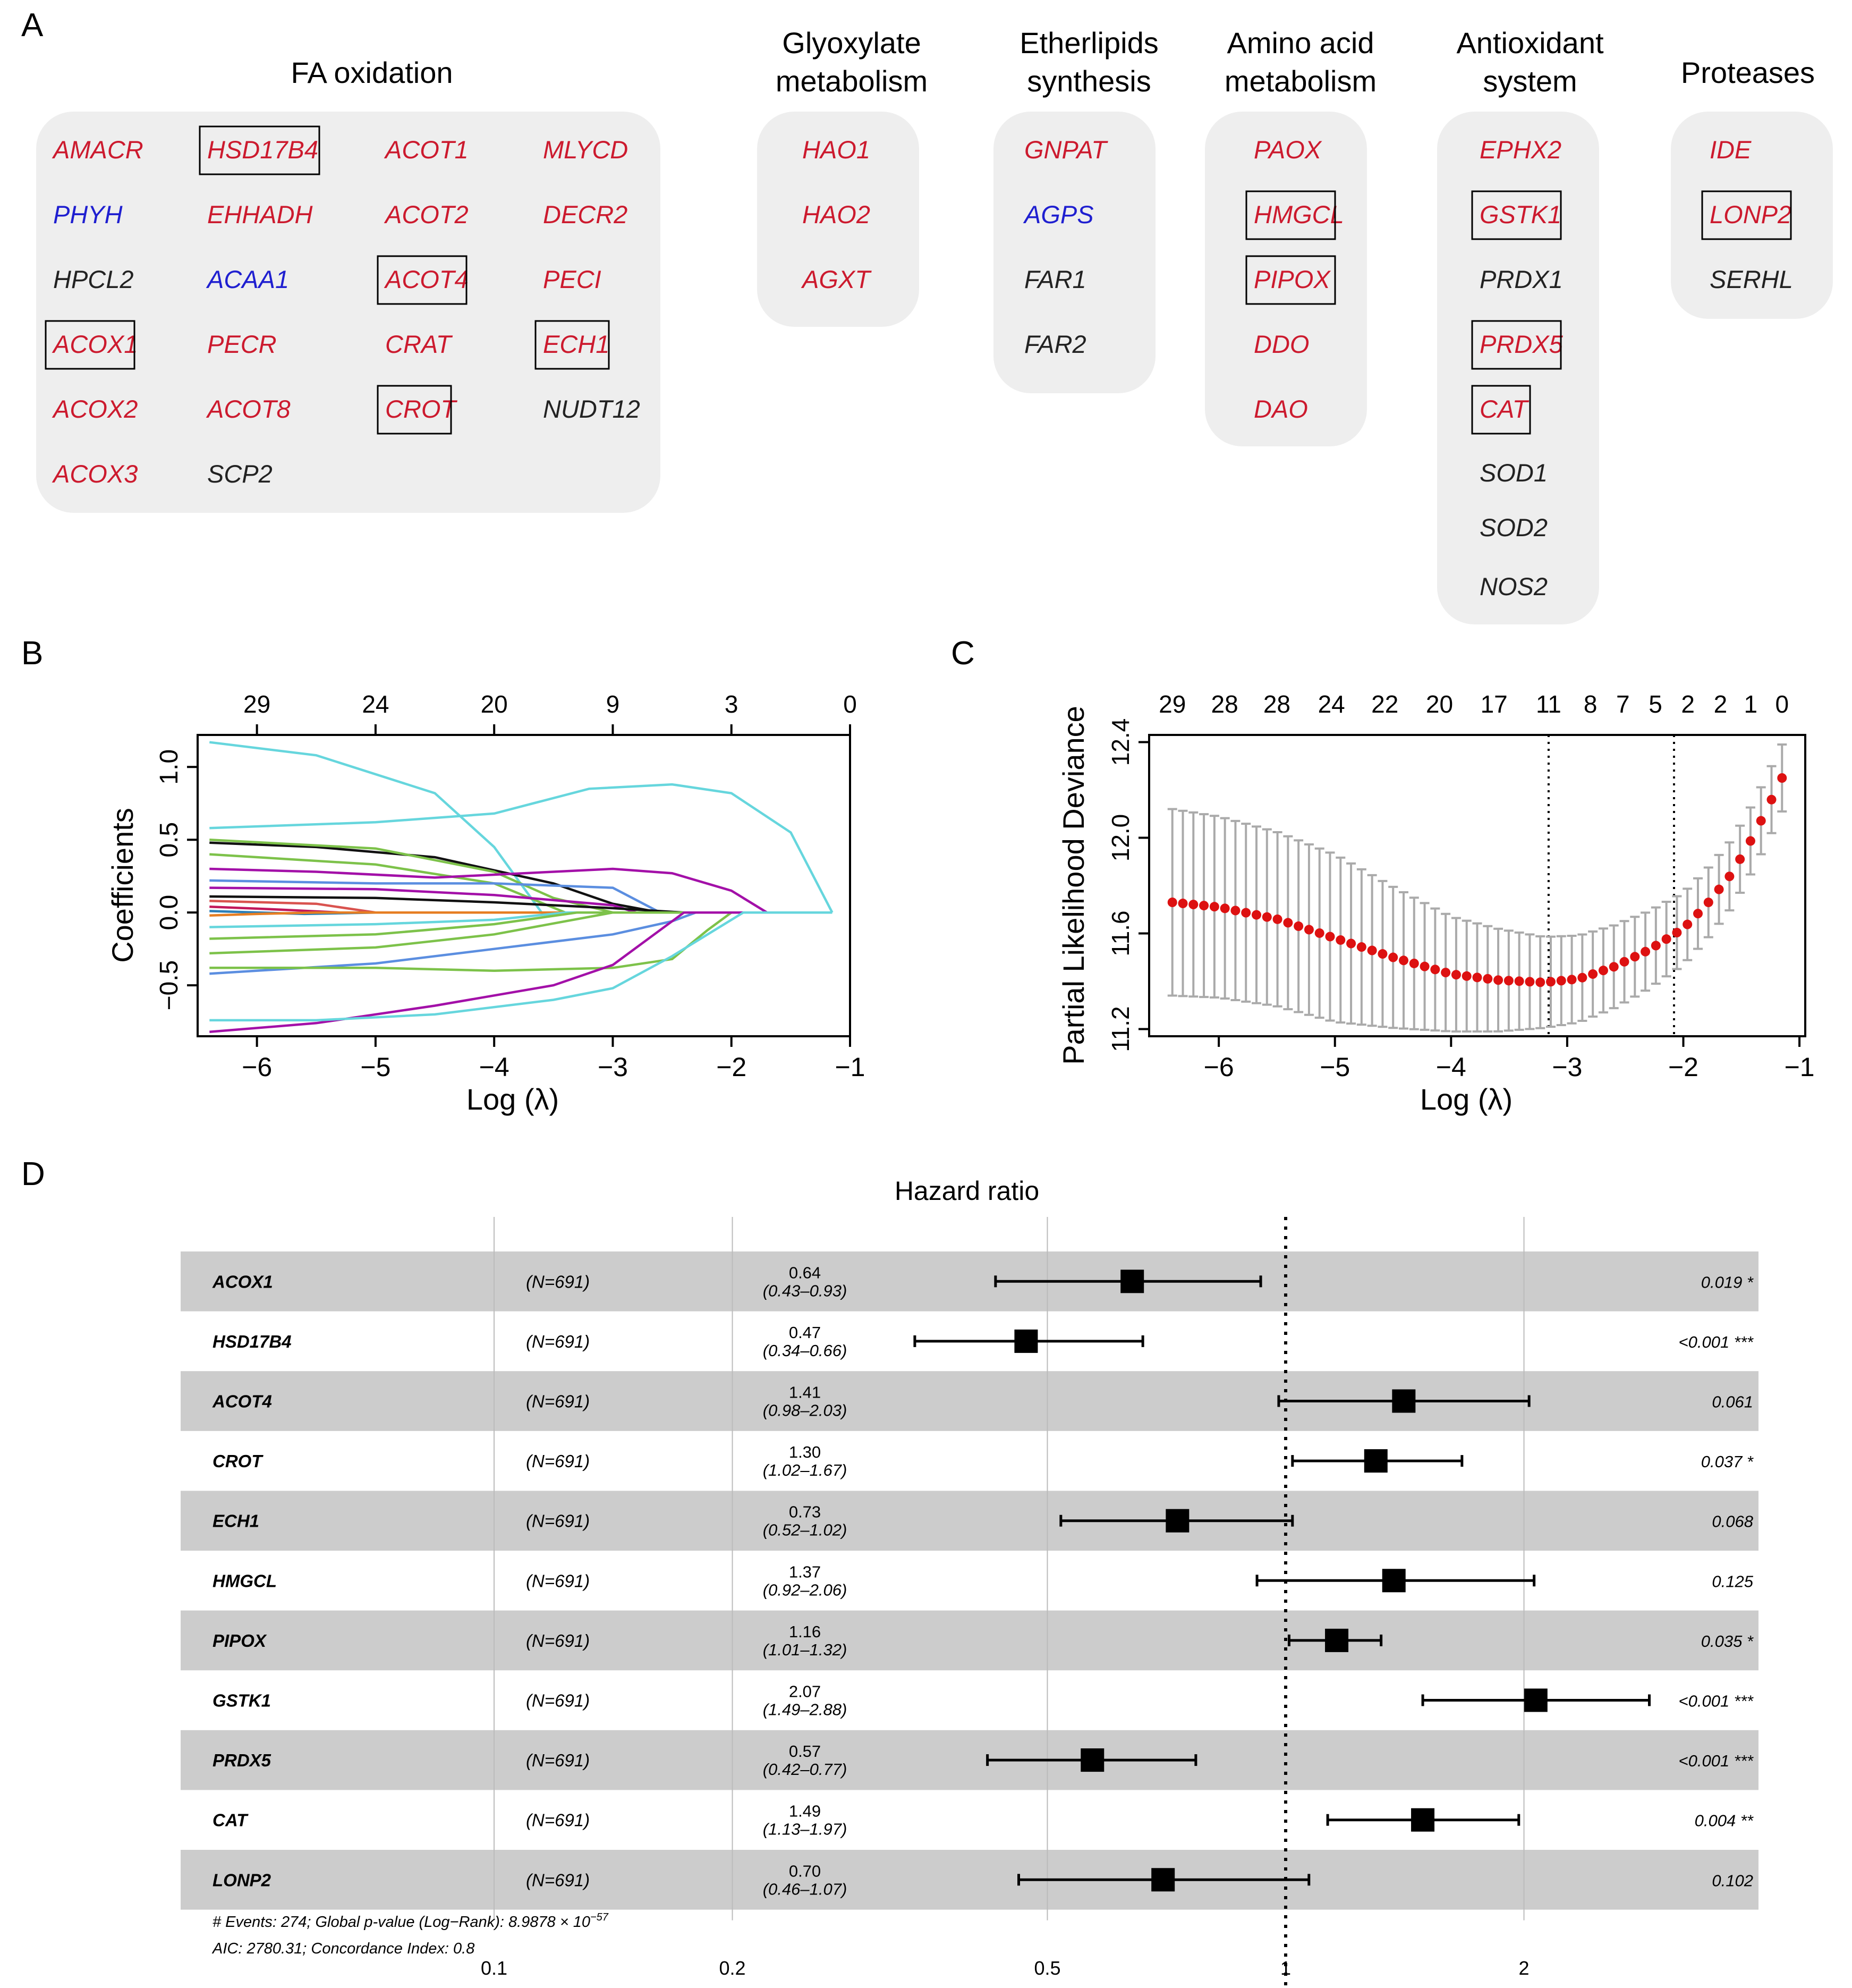 The height and width of the screenshot is (1988, 1852). Describe the element at coordinates (1522, 344) in the screenshot. I see `gene-label: PRDX5` at that location.